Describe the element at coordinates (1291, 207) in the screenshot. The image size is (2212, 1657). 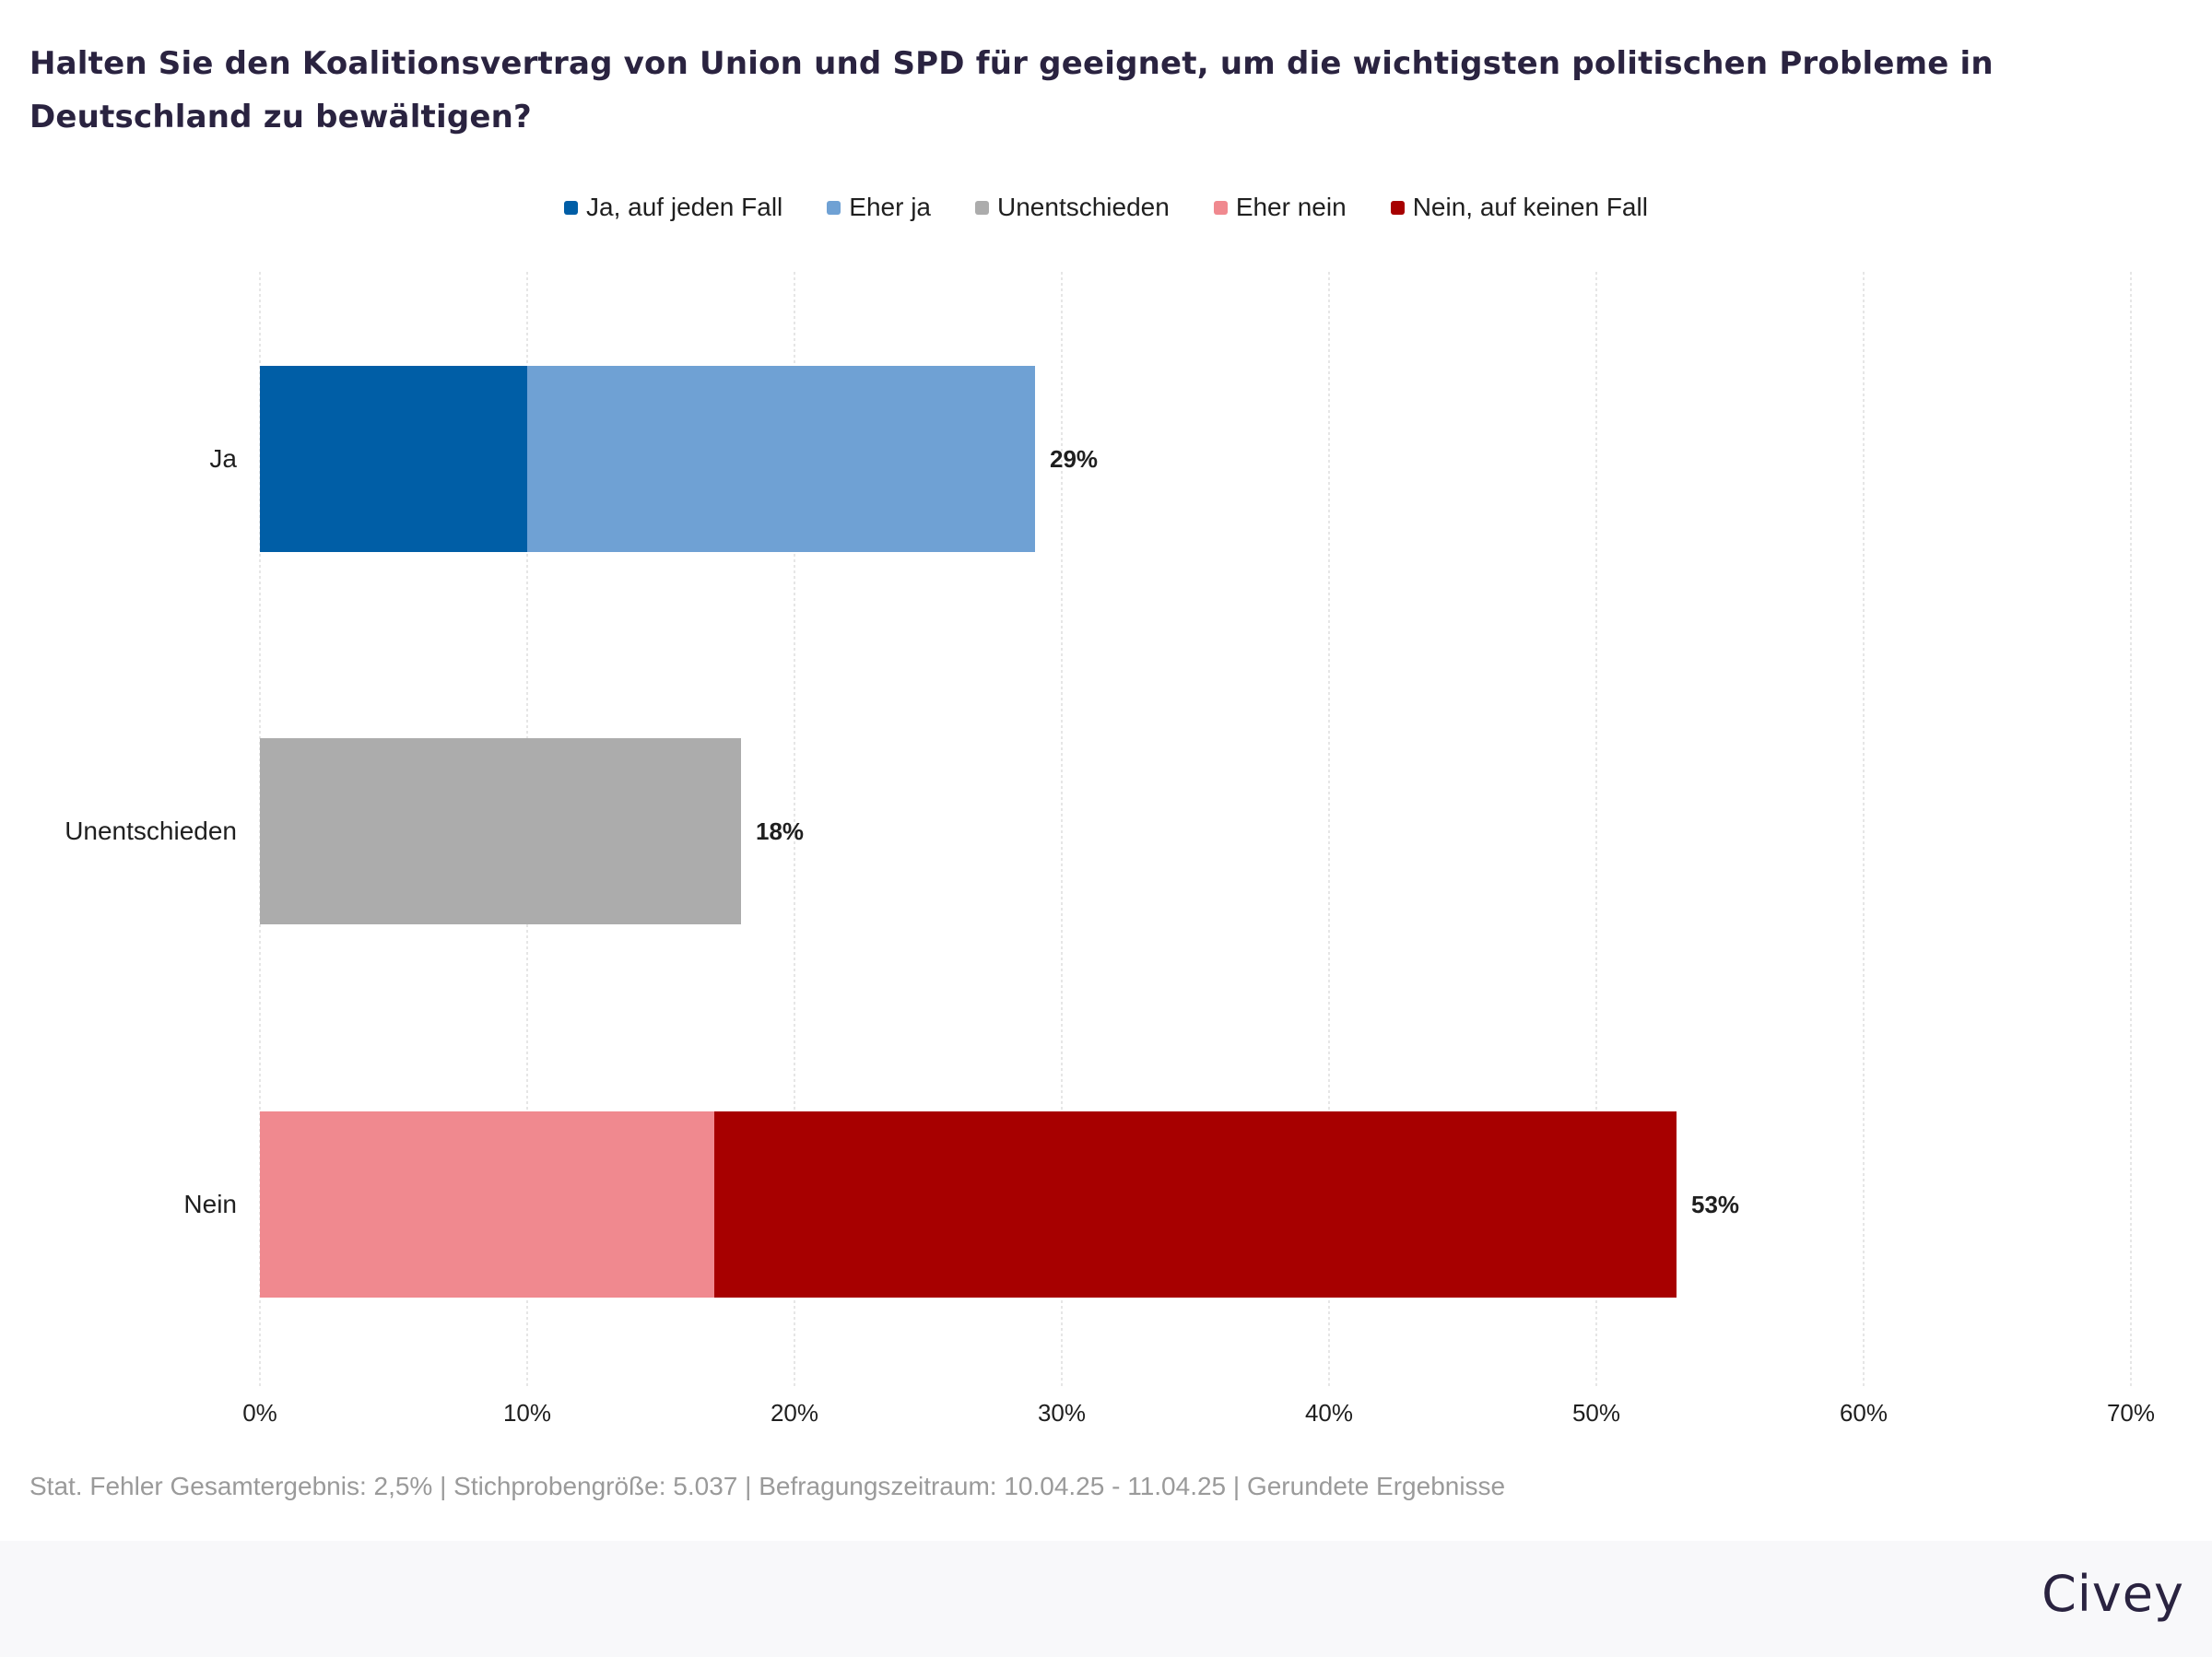
I see `legend-label: Eher nein` at that location.